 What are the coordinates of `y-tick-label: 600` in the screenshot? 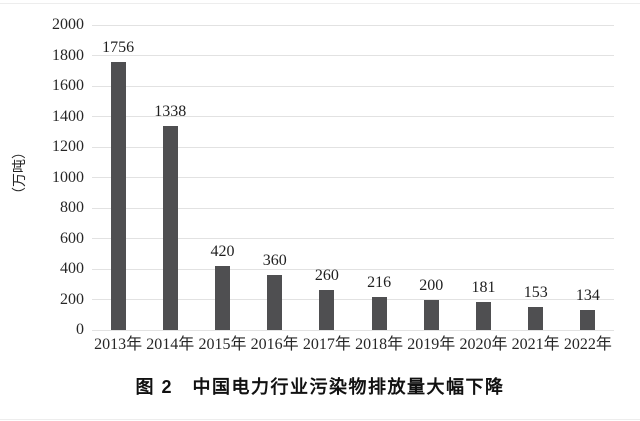 It's located at (72, 238).